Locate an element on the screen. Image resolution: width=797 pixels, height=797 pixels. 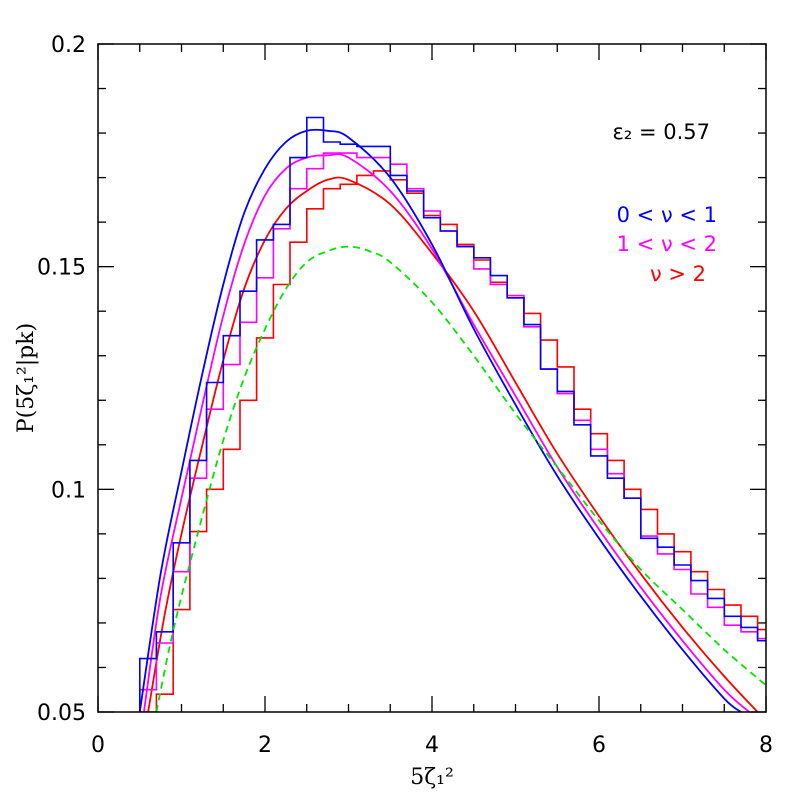
annotation-epsilon: ε₂ = 0.57 is located at coordinates (661, 132).